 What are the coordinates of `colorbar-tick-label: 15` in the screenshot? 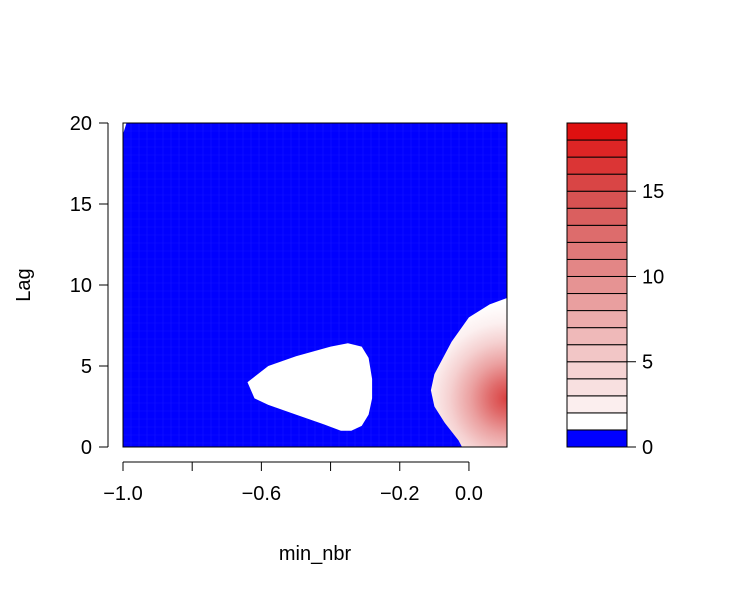 It's located at (653, 192).